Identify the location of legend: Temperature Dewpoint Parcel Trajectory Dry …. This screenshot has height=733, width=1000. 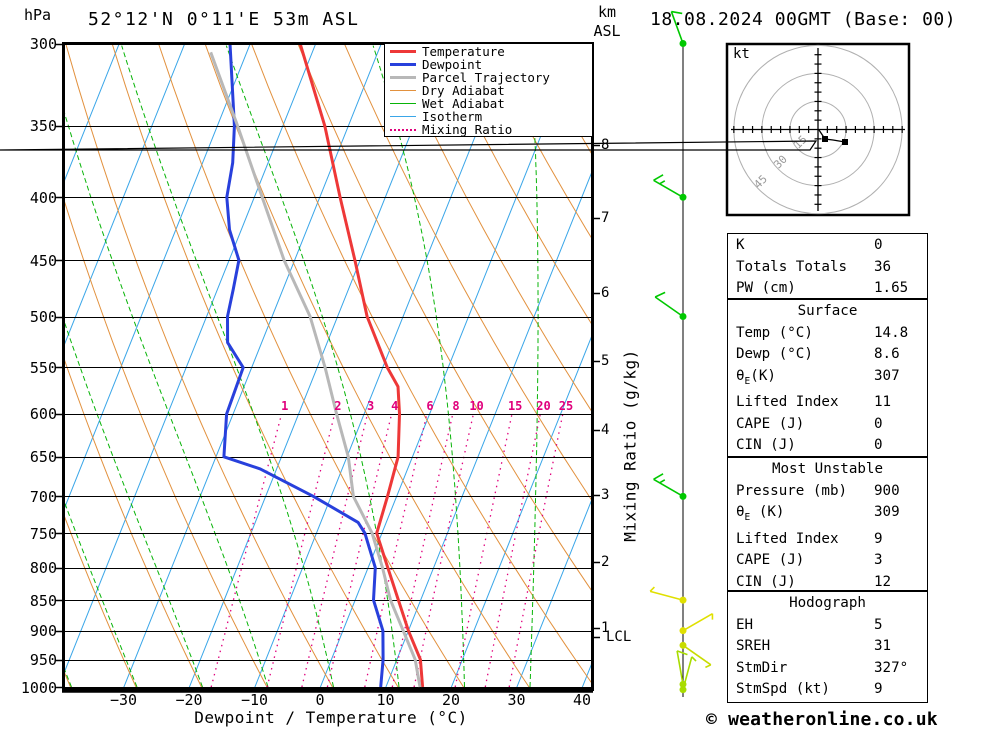
(488, 90).